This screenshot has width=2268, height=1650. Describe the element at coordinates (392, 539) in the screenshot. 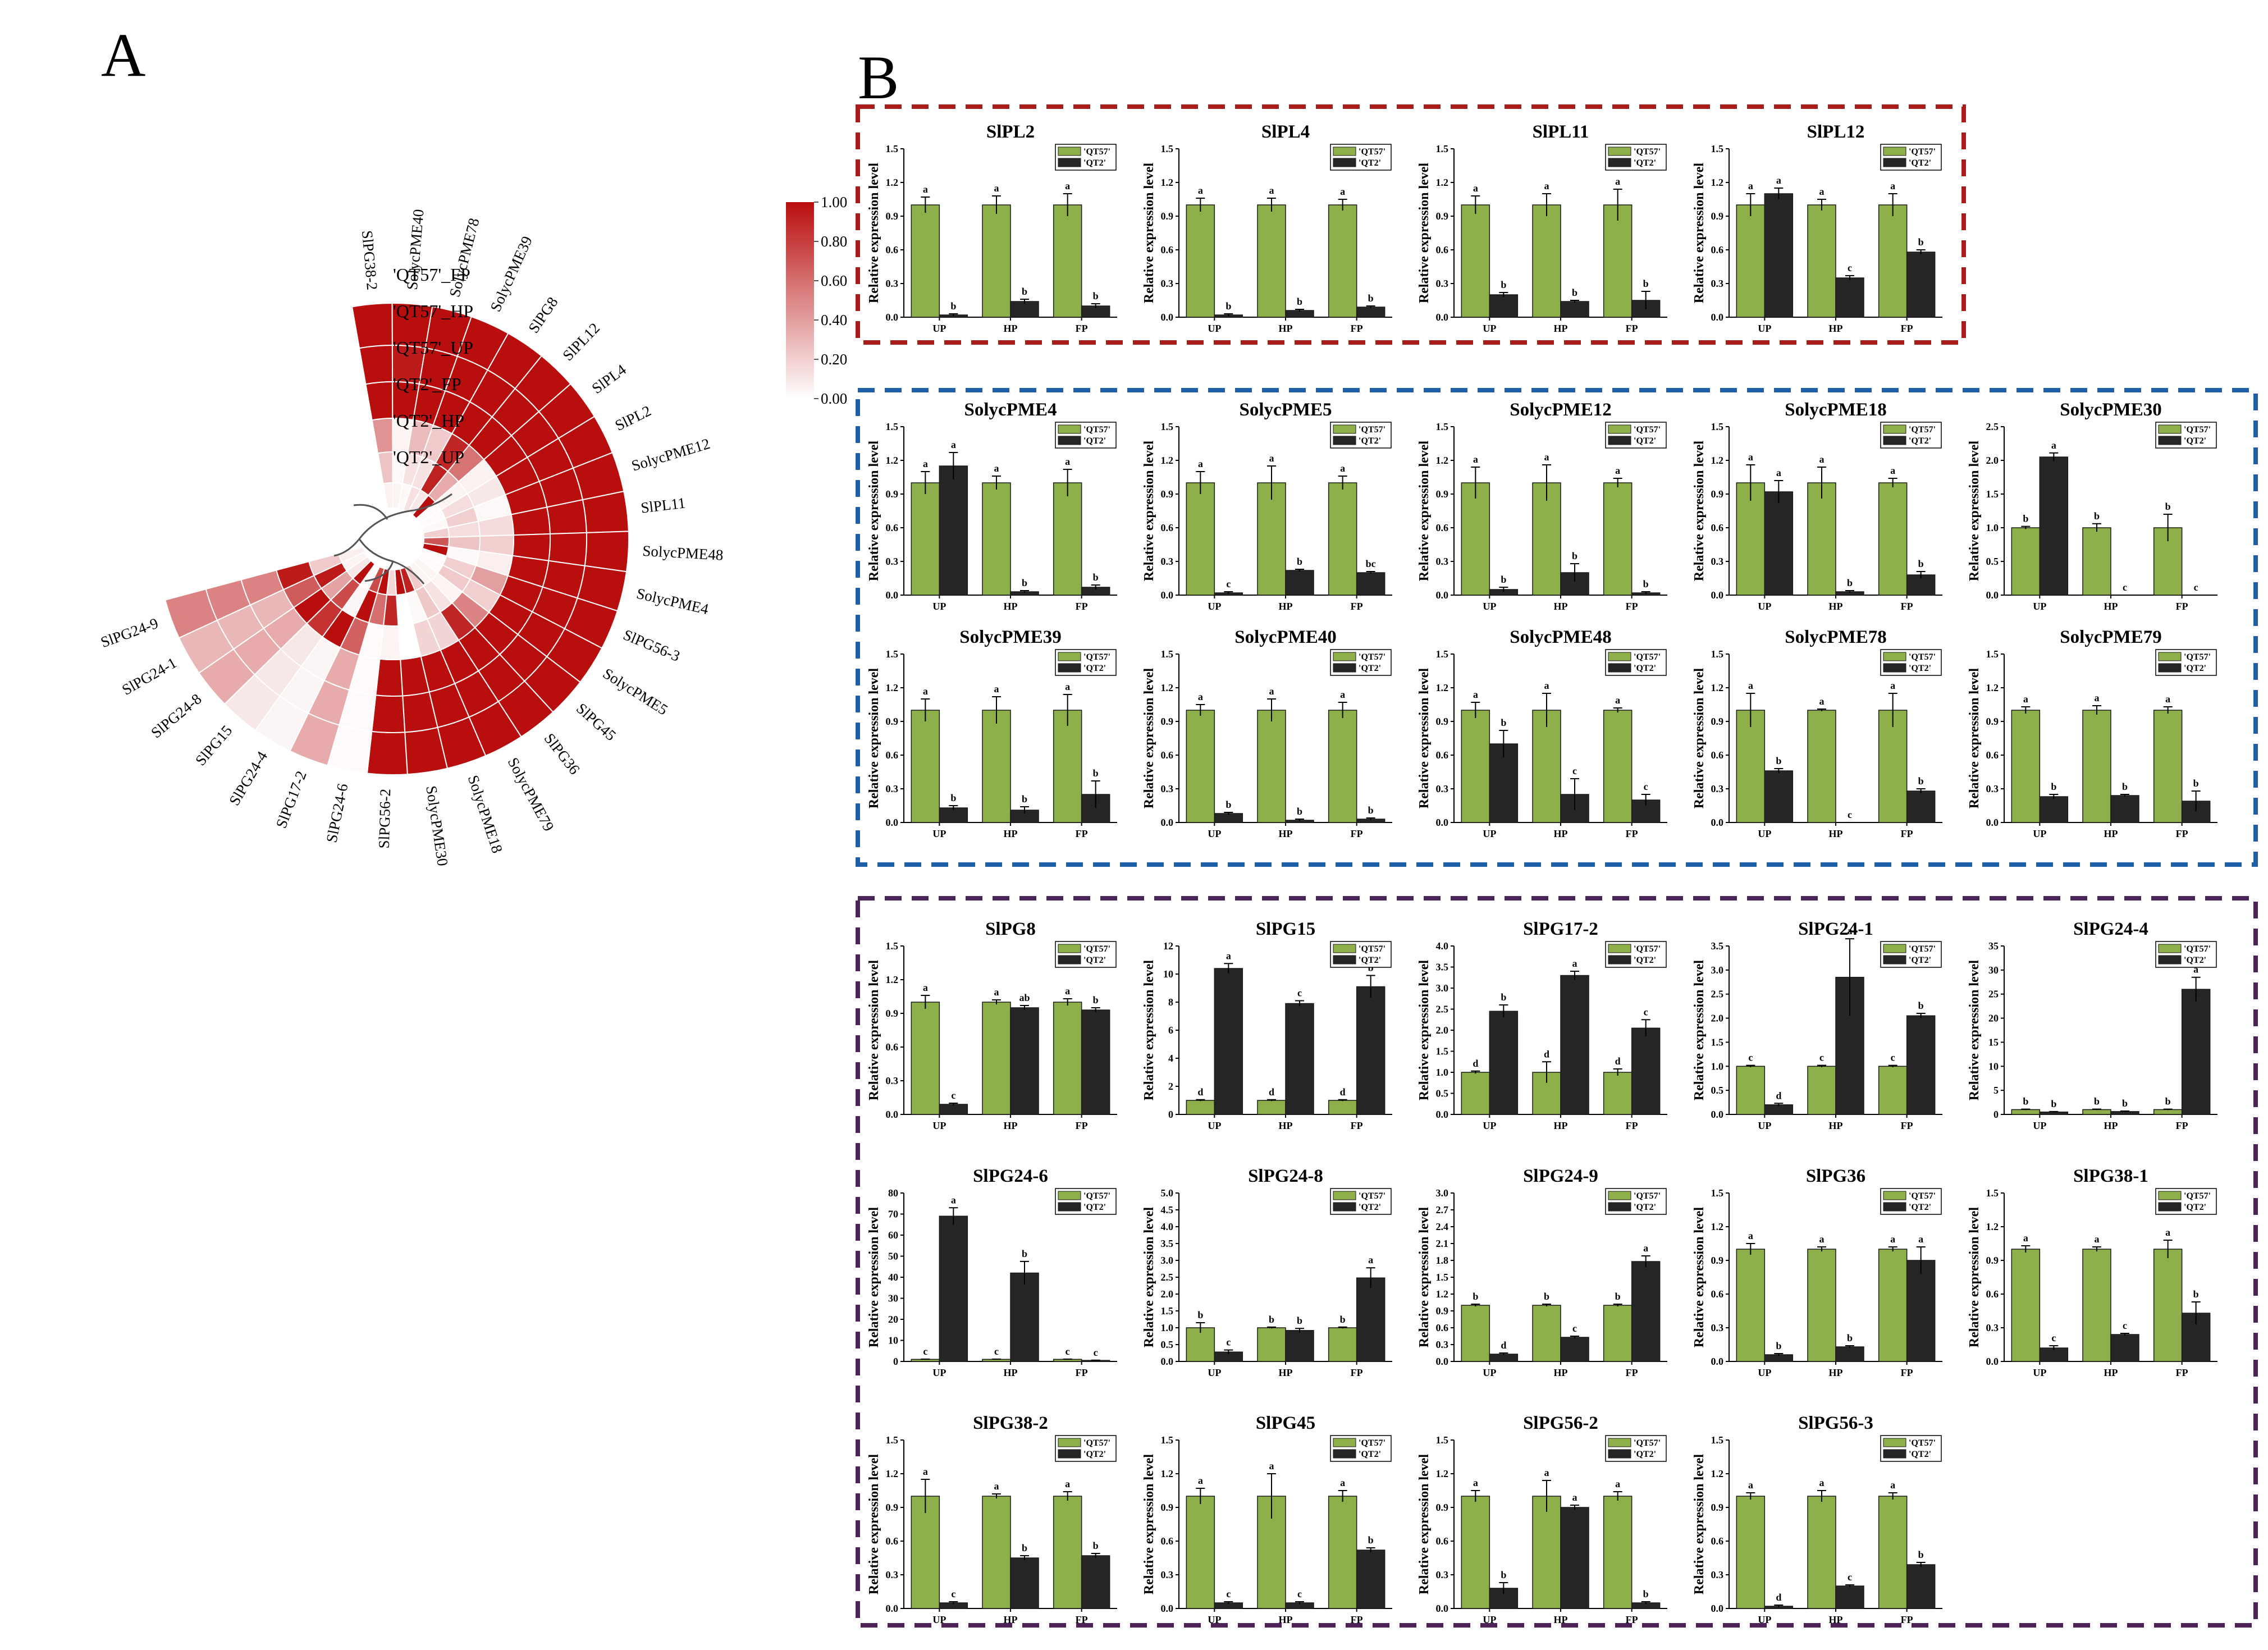

I see `dendrogram` at that location.